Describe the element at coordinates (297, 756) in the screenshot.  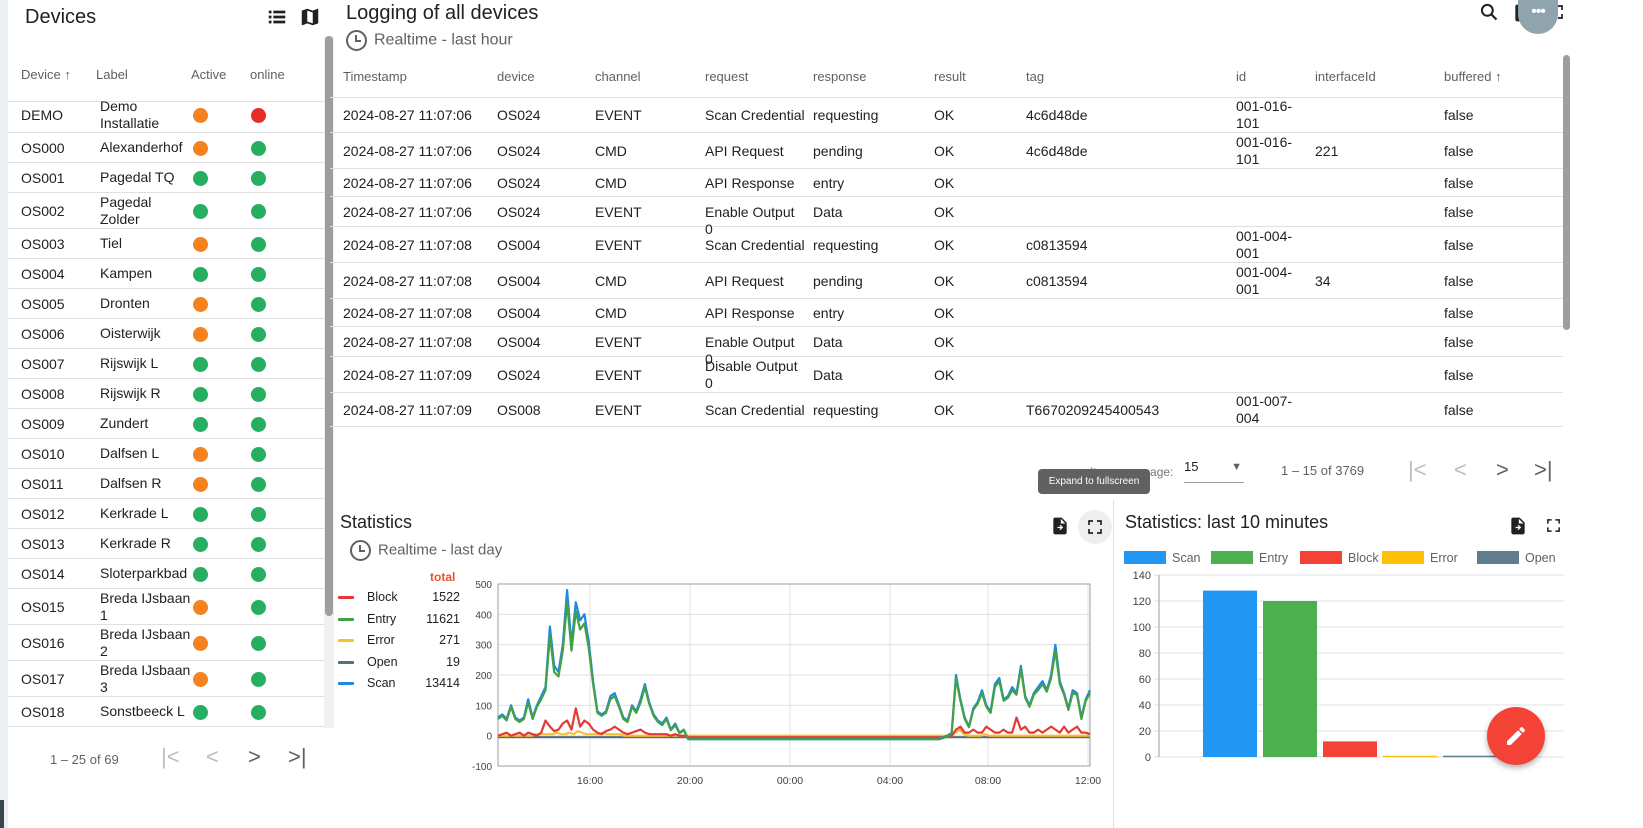
I see `last-page-icon: >|` at that location.